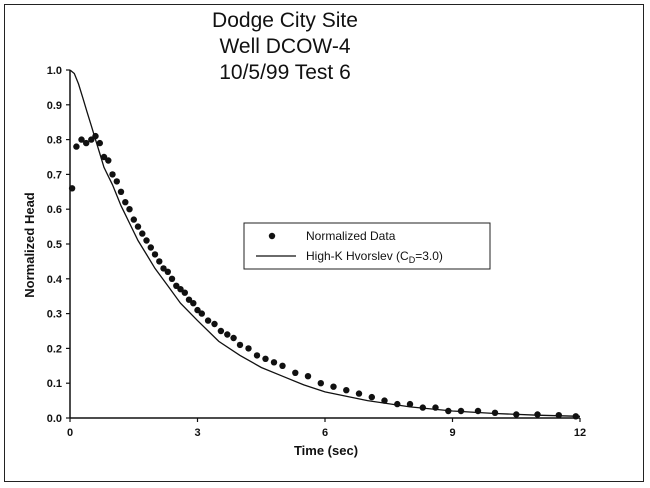 The image size is (650, 488). Describe the element at coordinates (357, 256) in the screenshot. I see `legend-label-hvorslev-main: High-K Hvorslev (C` at that location.